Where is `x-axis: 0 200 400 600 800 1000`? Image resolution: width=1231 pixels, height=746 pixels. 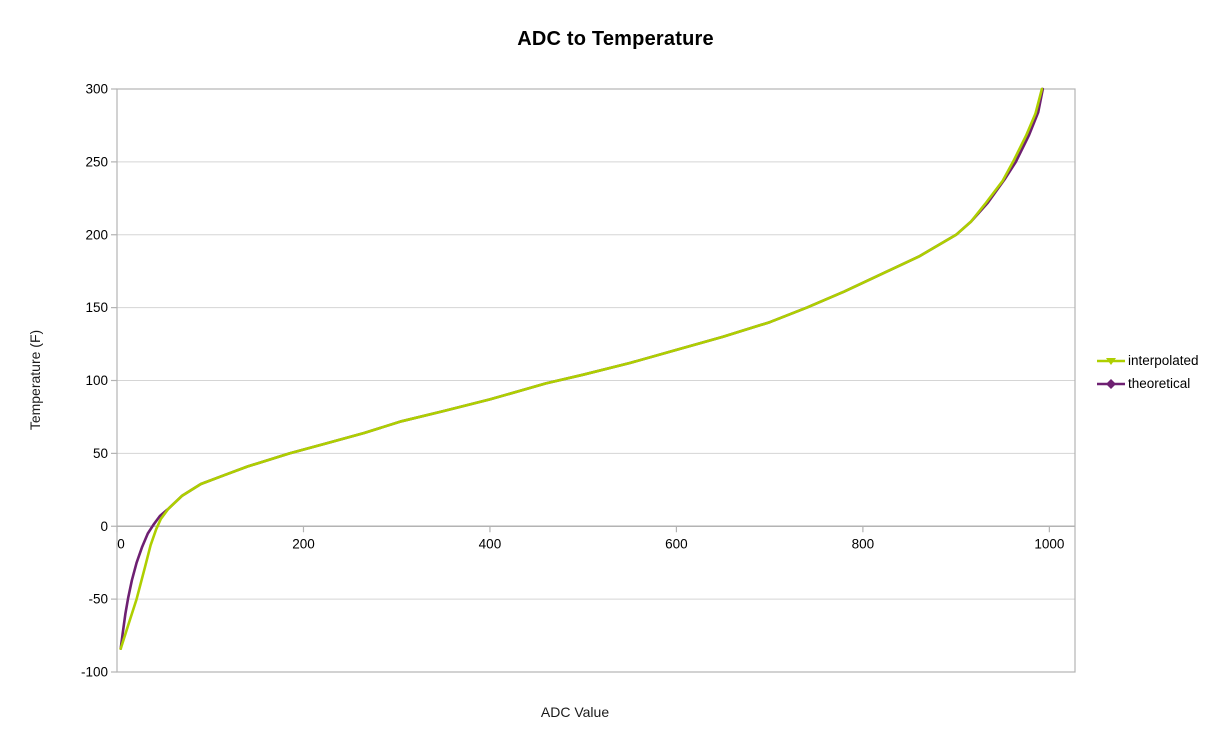 x-axis: 0 200 400 600 800 1000 is located at coordinates (595, 538).